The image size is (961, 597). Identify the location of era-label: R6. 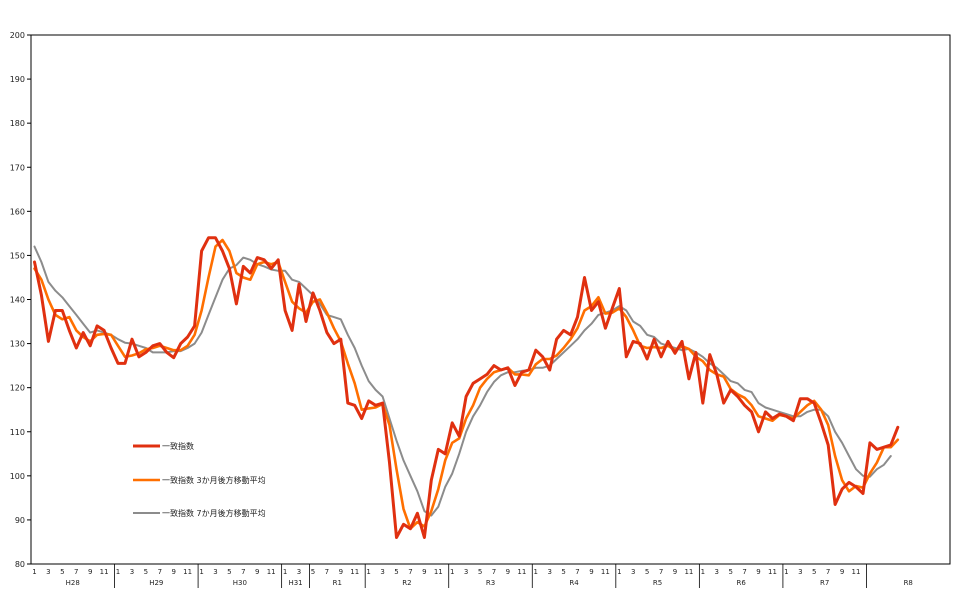
(741, 583).